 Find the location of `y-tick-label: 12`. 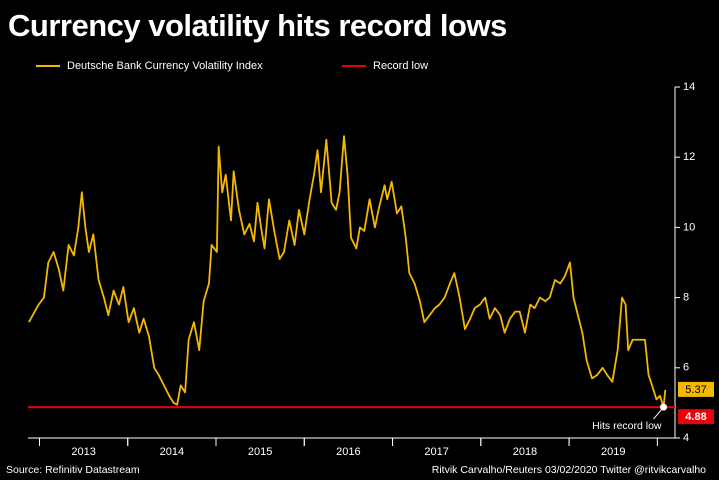

y-tick-label: 12 is located at coordinates (689, 157).